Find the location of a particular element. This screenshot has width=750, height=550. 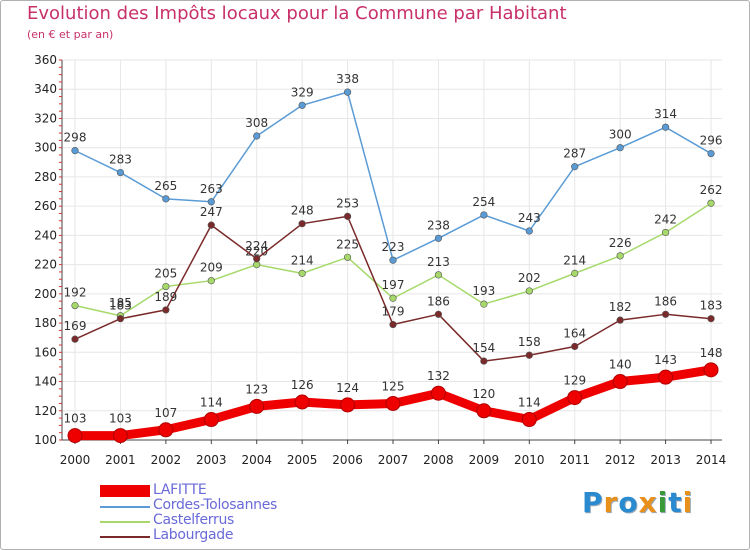

data-label: 169 is located at coordinates (75, 326).